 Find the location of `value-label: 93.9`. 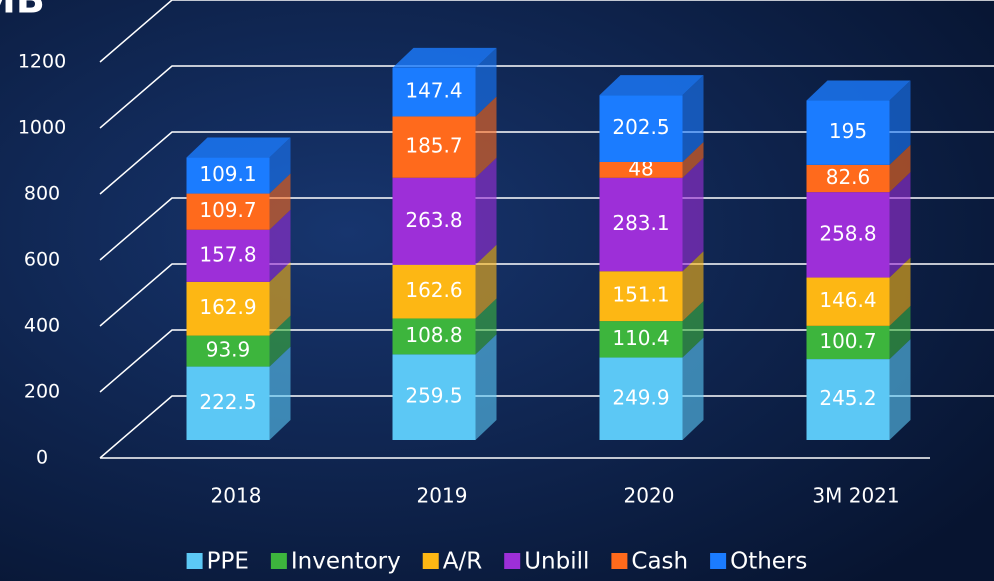

value-label: 93.9 is located at coordinates (228, 350).